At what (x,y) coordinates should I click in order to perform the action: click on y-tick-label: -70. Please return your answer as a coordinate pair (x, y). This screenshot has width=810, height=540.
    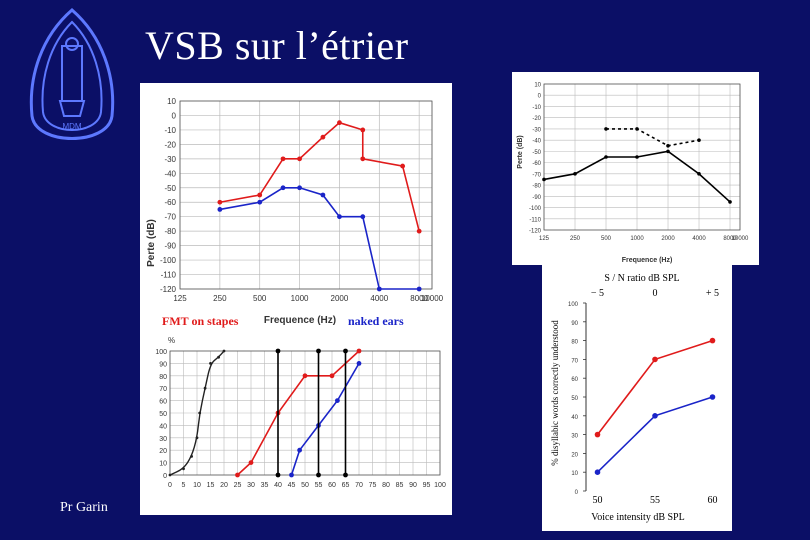
    Looking at the image, I should click on (536, 175).